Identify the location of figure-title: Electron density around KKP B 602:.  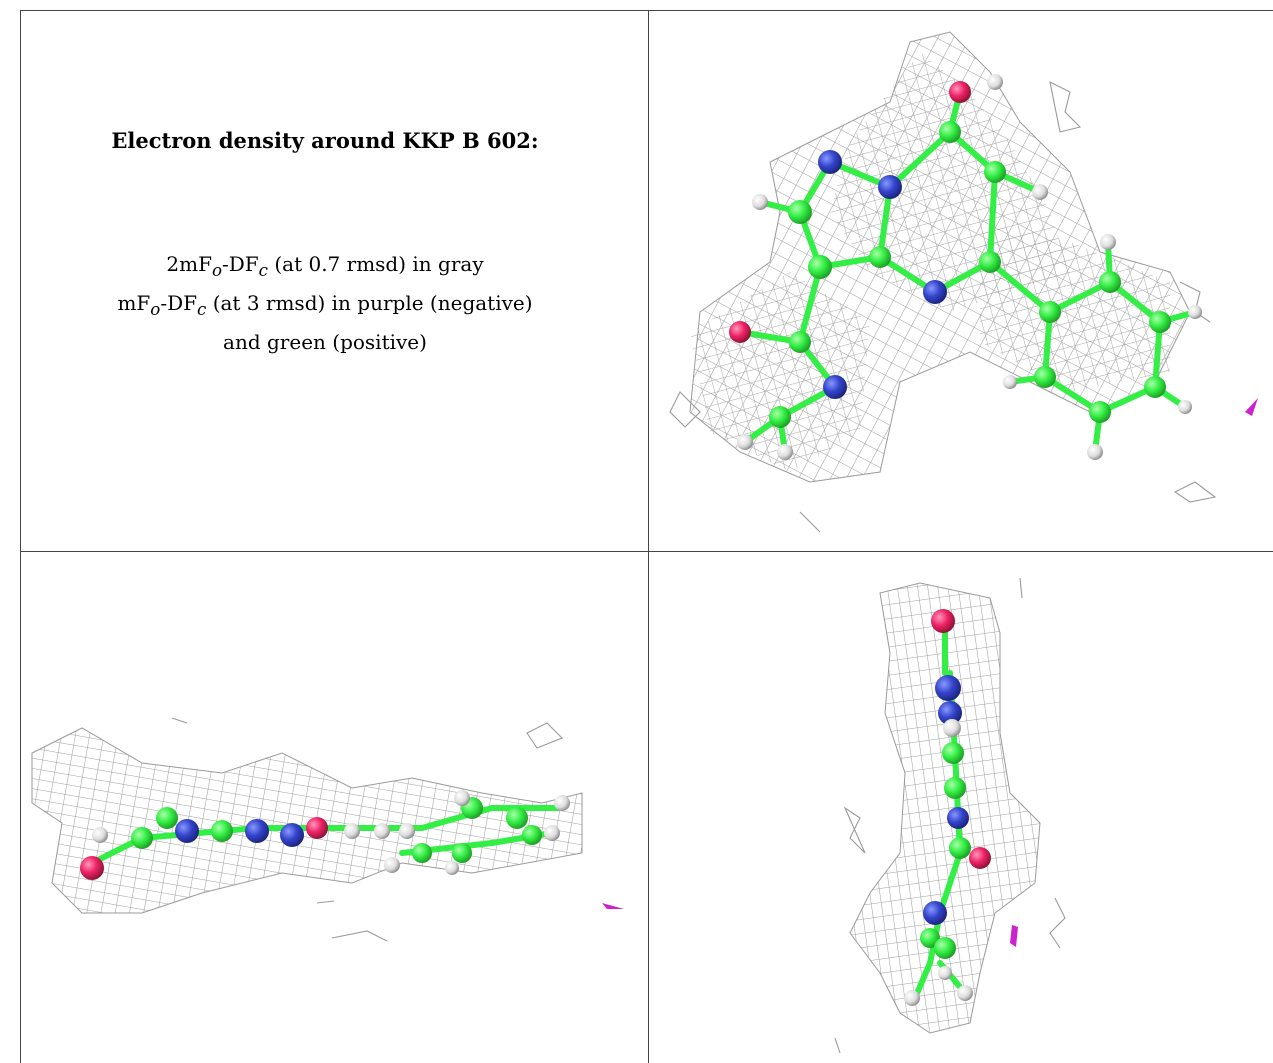
(325, 140).